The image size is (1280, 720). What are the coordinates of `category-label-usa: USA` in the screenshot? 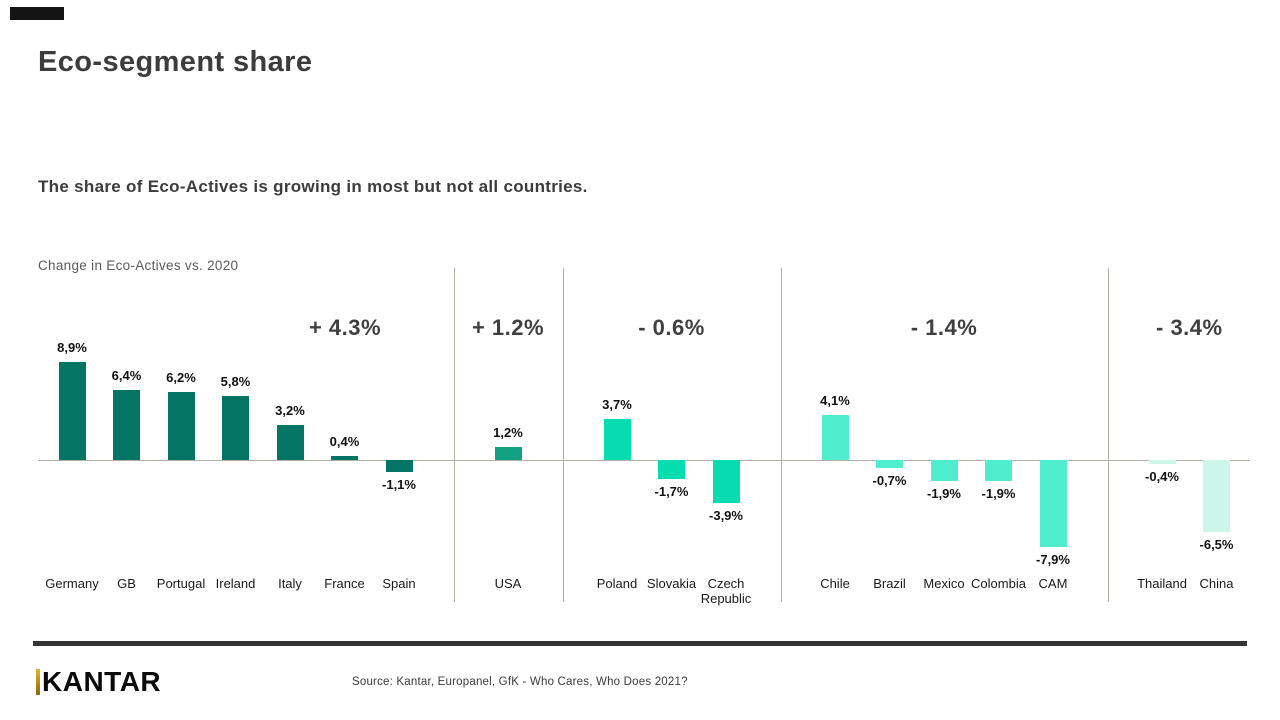 It's located at (508, 583).